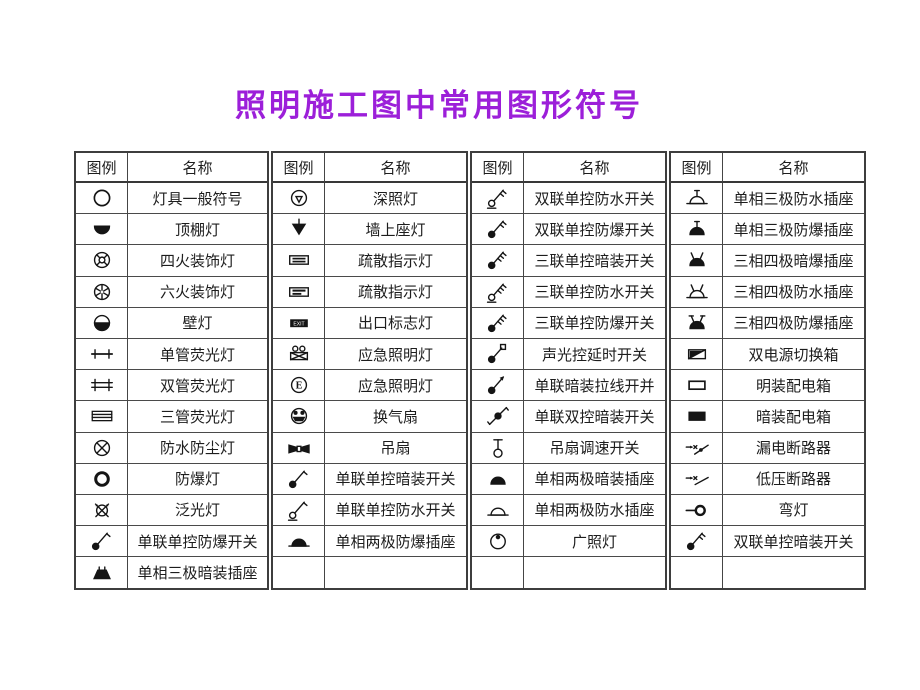 The width and height of the screenshot is (920, 690). Describe the element at coordinates (594, 199) in the screenshot. I see `symbol-name-cell: 双联单控防水开关` at that location.